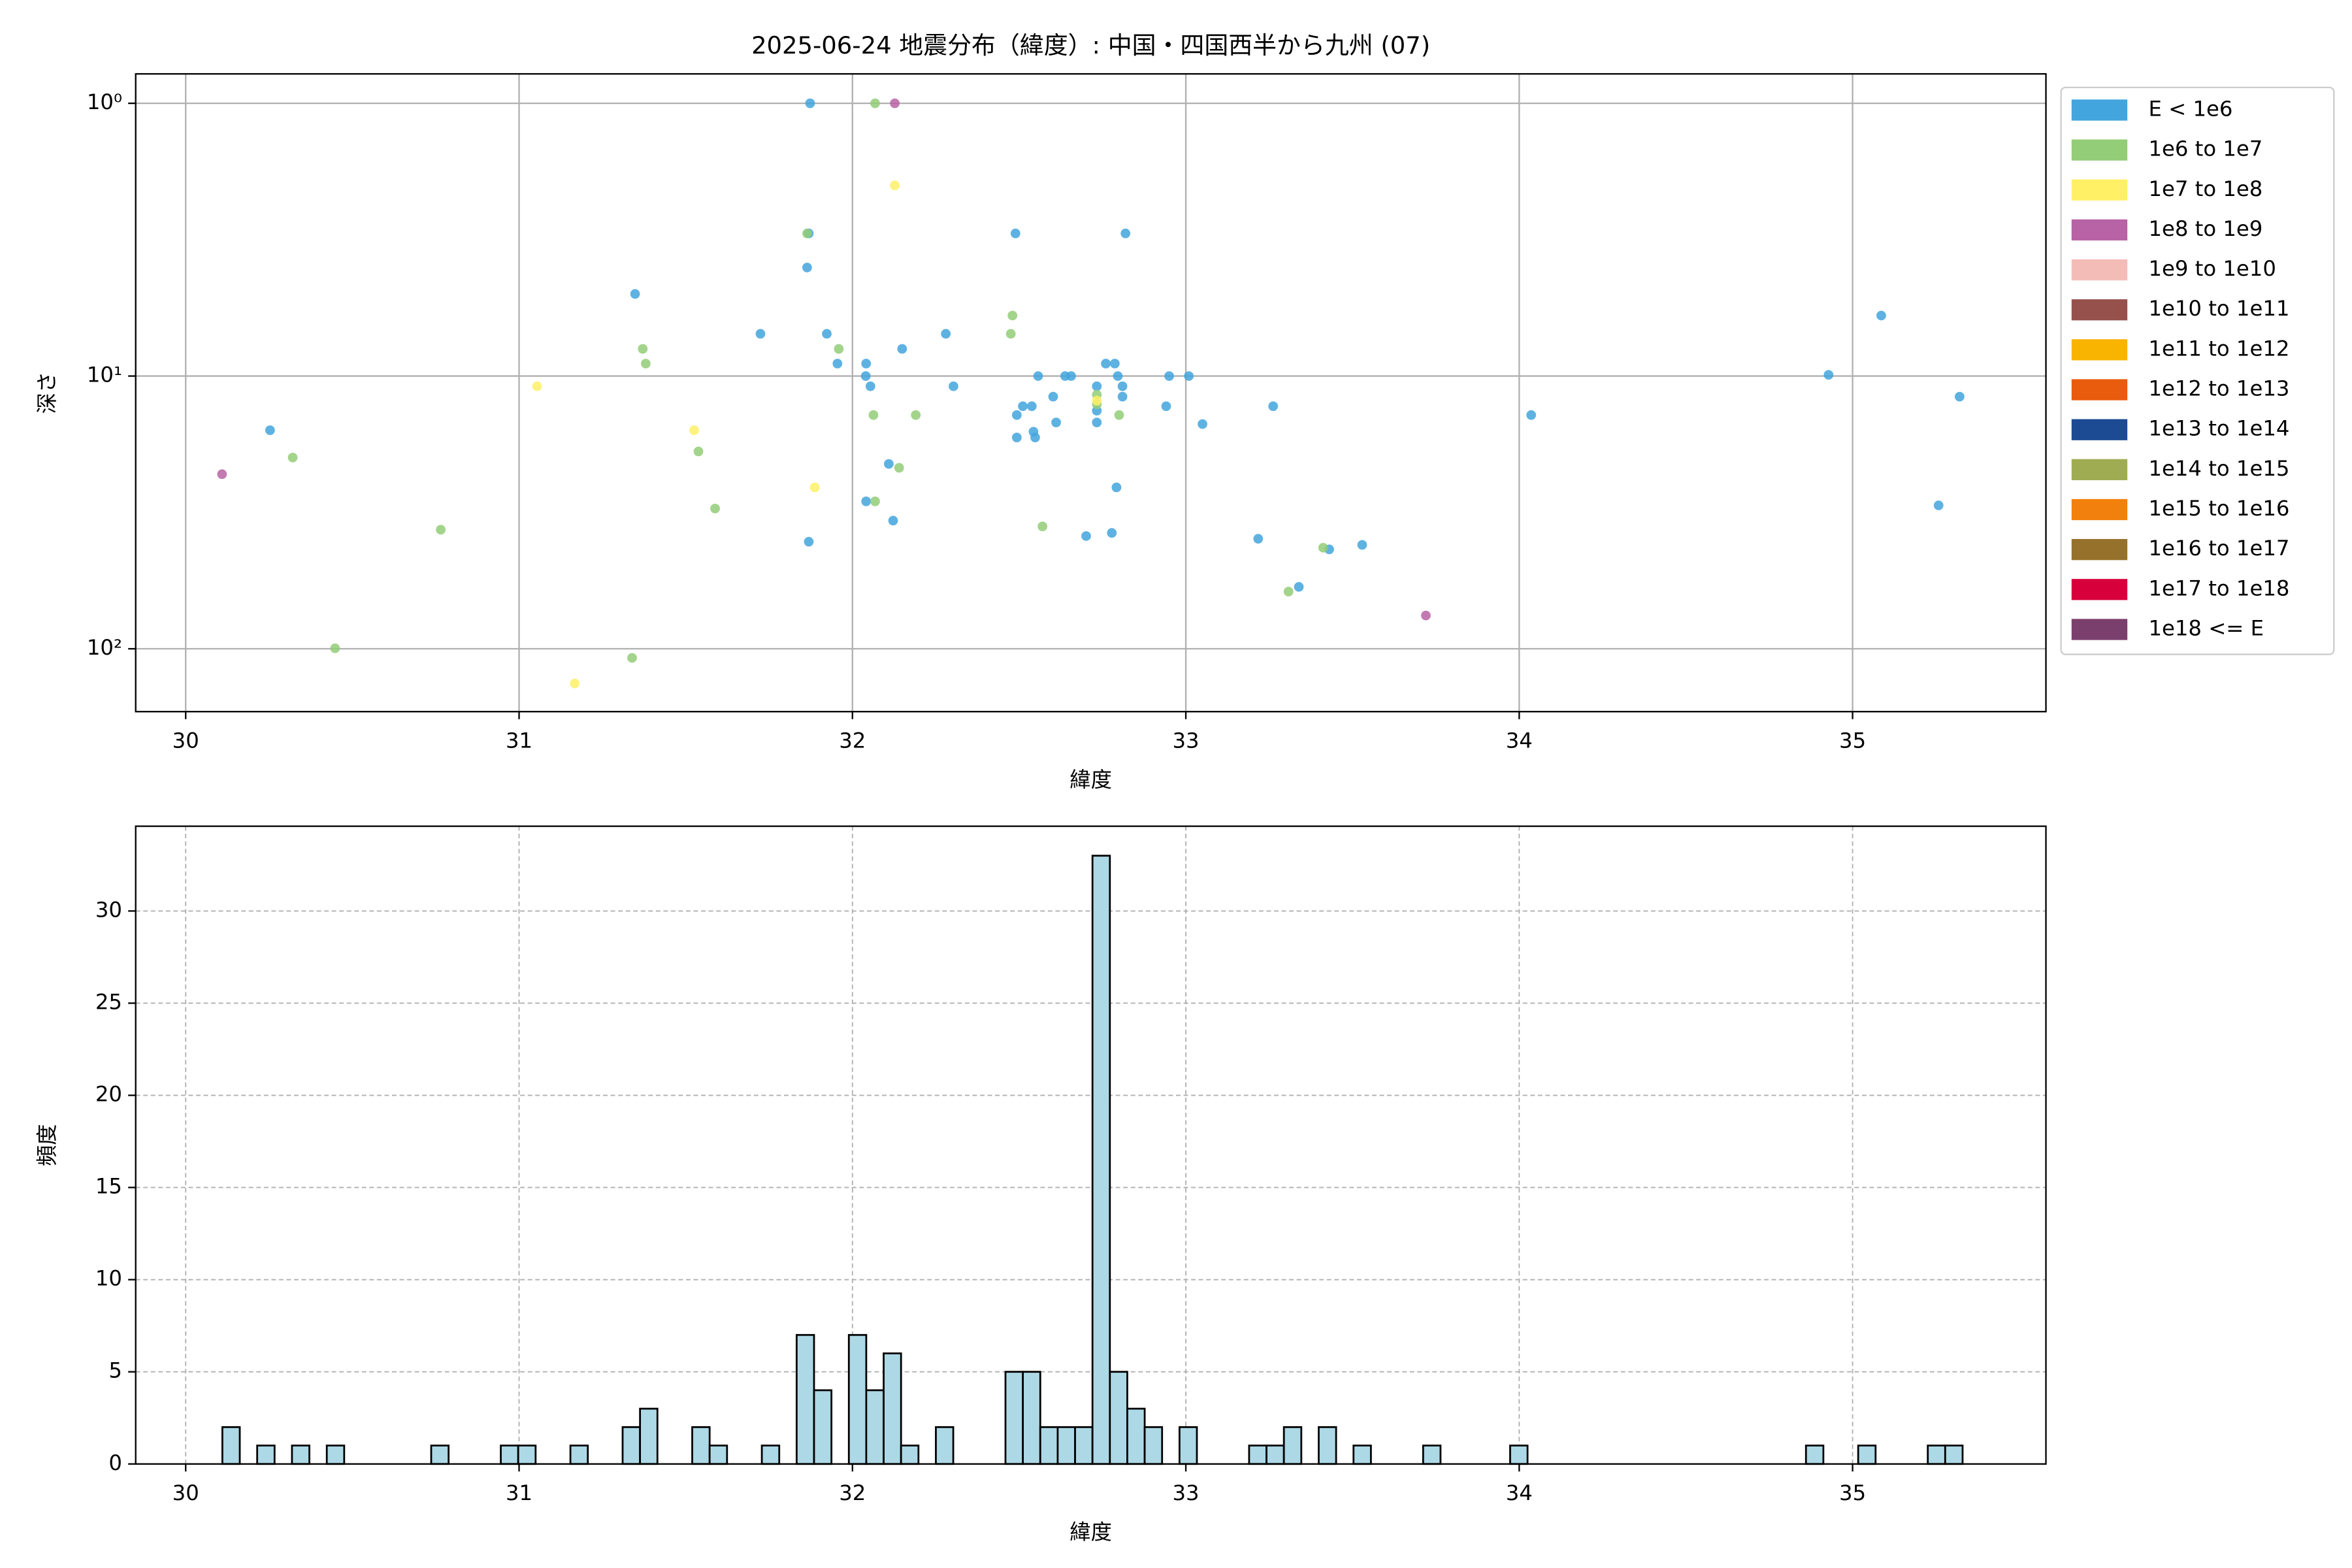 The height and width of the screenshot is (1568, 2352). Describe the element at coordinates (2218, 548) in the screenshot. I see `legend-label: 1e16 to 1e17` at that location.